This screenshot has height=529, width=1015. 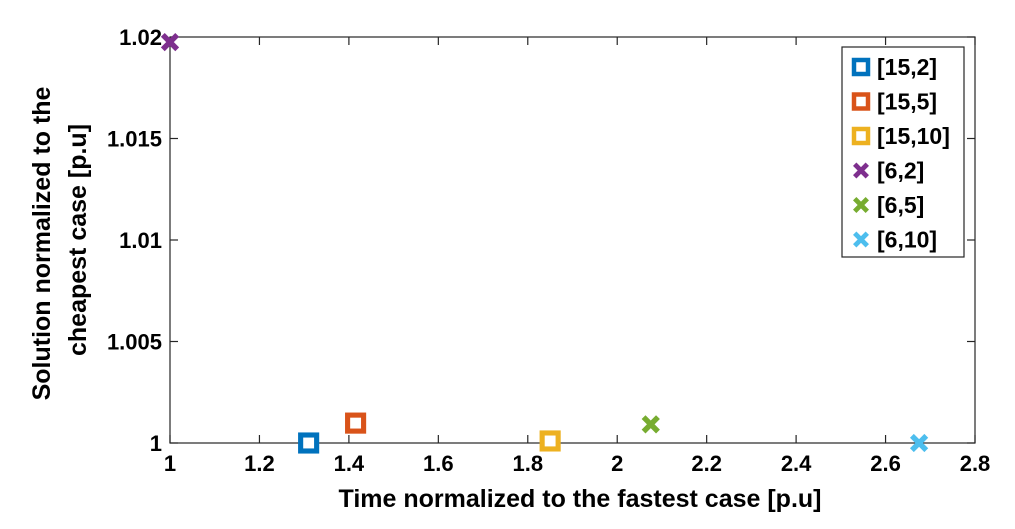 What do you see at coordinates (259, 463) in the screenshot?
I see `x-tick-label: 1.2` at bounding box center [259, 463].